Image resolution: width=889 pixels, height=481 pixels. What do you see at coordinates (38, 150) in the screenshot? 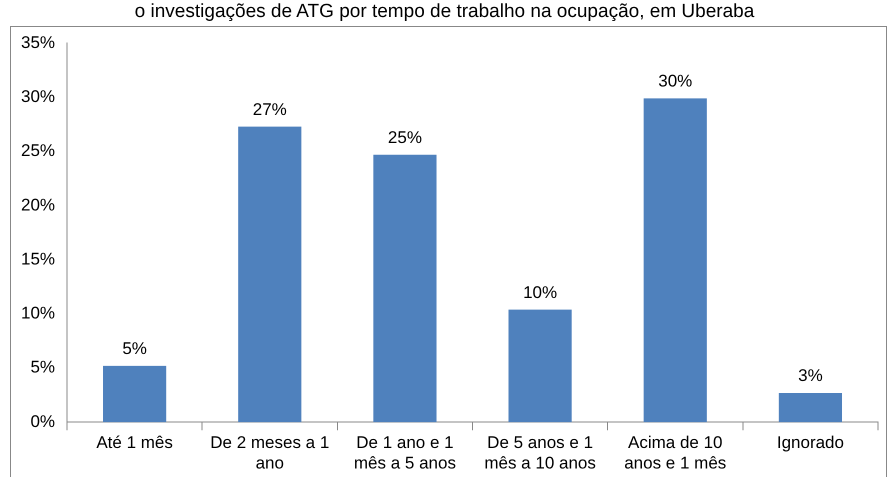
I see `y-tick-label: 25%` at bounding box center [38, 150].